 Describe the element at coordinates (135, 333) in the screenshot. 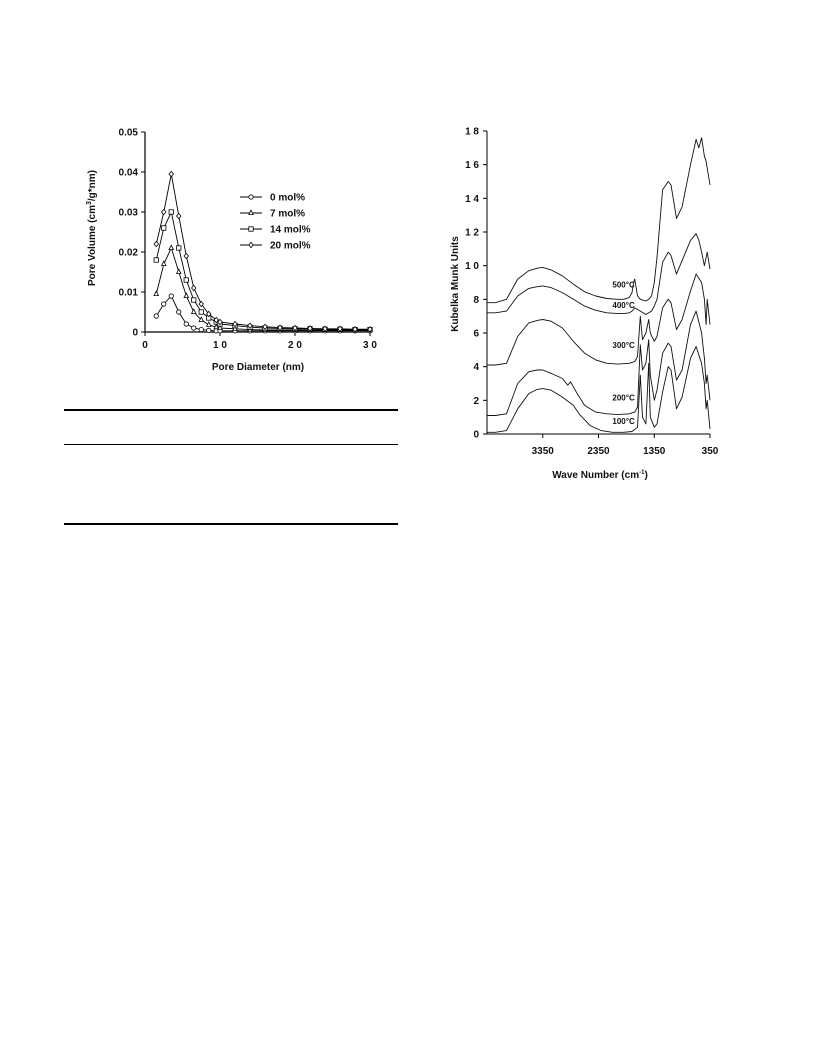

I see `left-y-tick-label: 0` at that location.